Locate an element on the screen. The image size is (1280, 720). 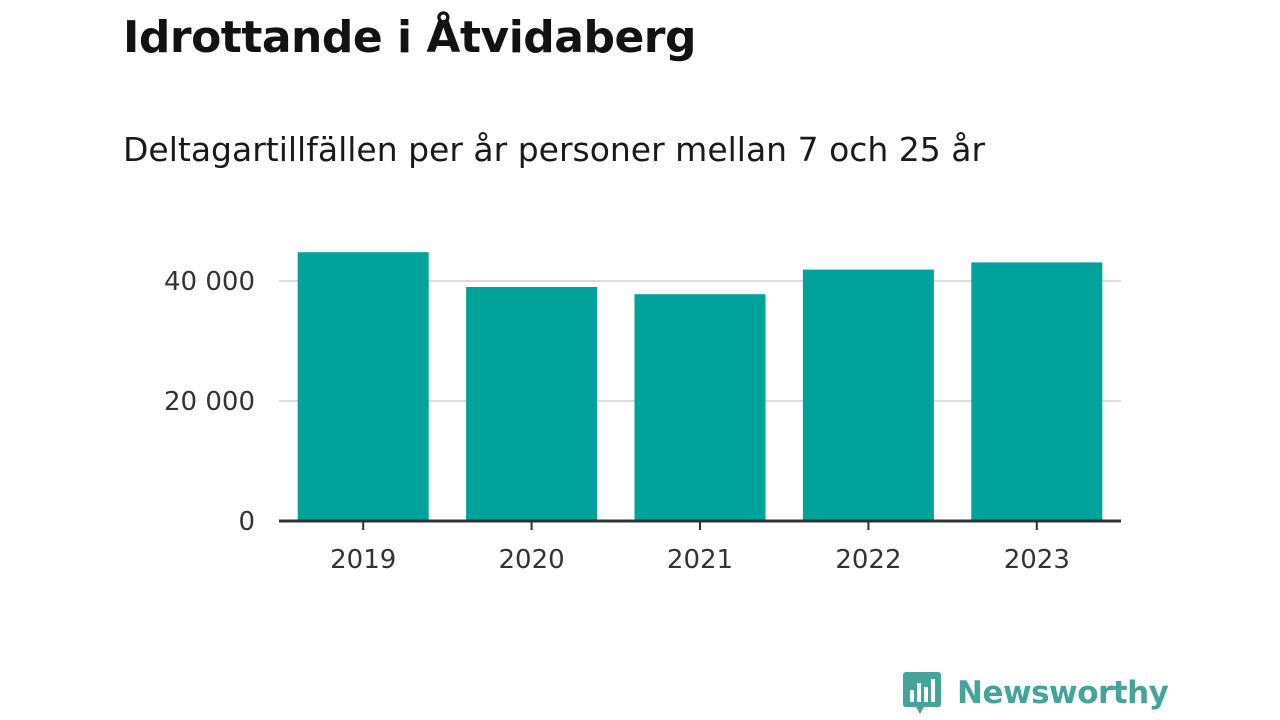
x-axis-tick-labels: 2019 2020 2021 2022 2023 is located at coordinates (700, 560).